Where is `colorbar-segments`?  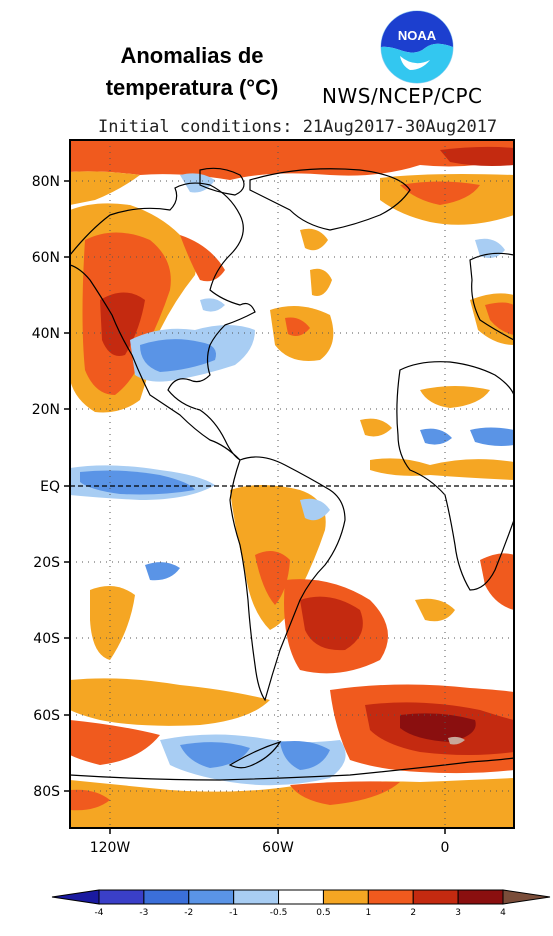
colorbar-segments is located at coordinates (301, 897).